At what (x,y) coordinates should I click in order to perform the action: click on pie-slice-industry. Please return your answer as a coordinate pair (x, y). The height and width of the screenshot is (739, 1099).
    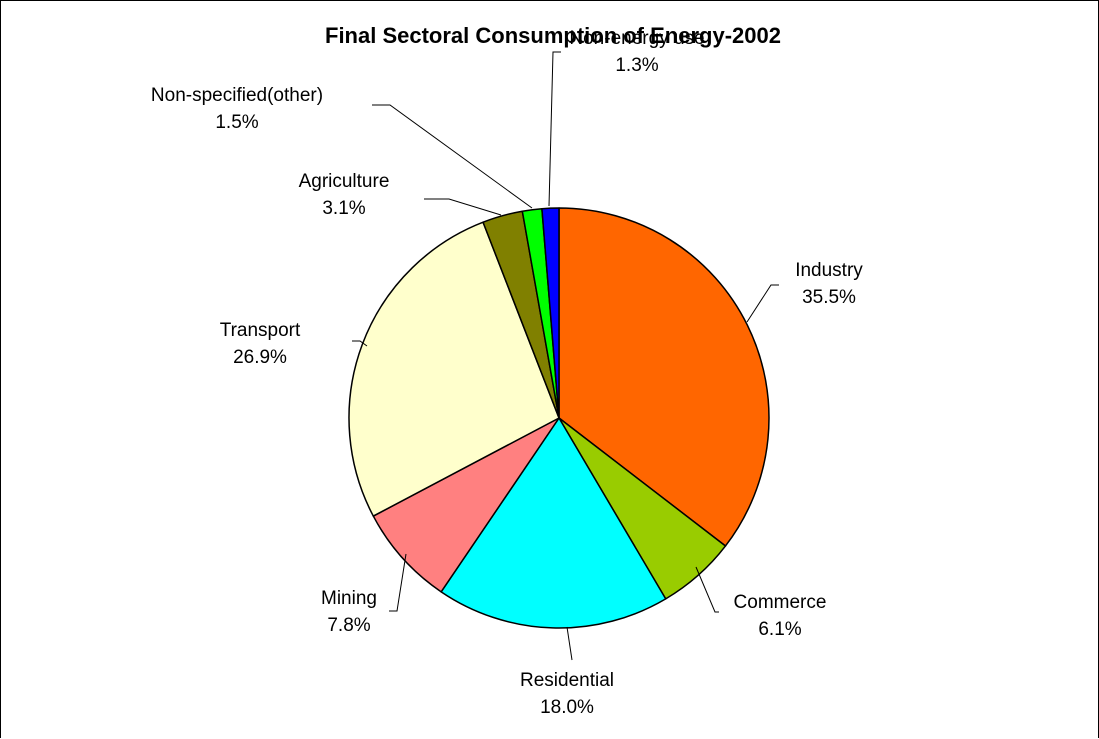
    Looking at the image, I should click on (664, 377).